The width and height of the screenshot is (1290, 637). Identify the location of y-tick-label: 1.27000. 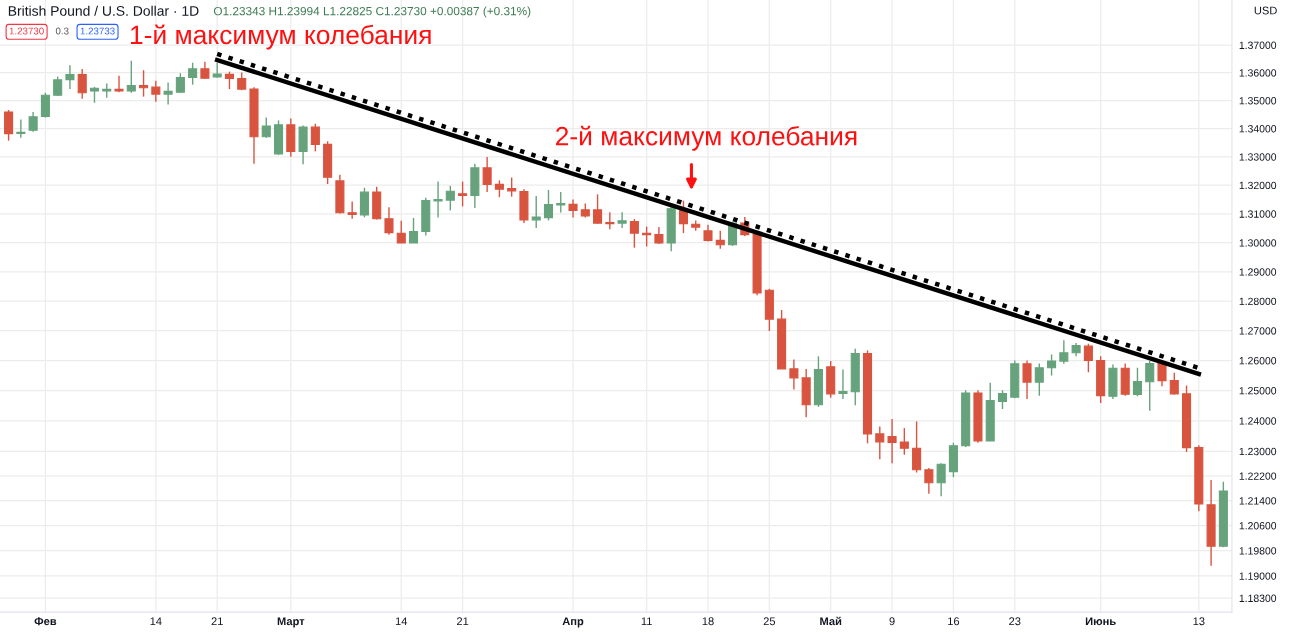
(1258, 331).